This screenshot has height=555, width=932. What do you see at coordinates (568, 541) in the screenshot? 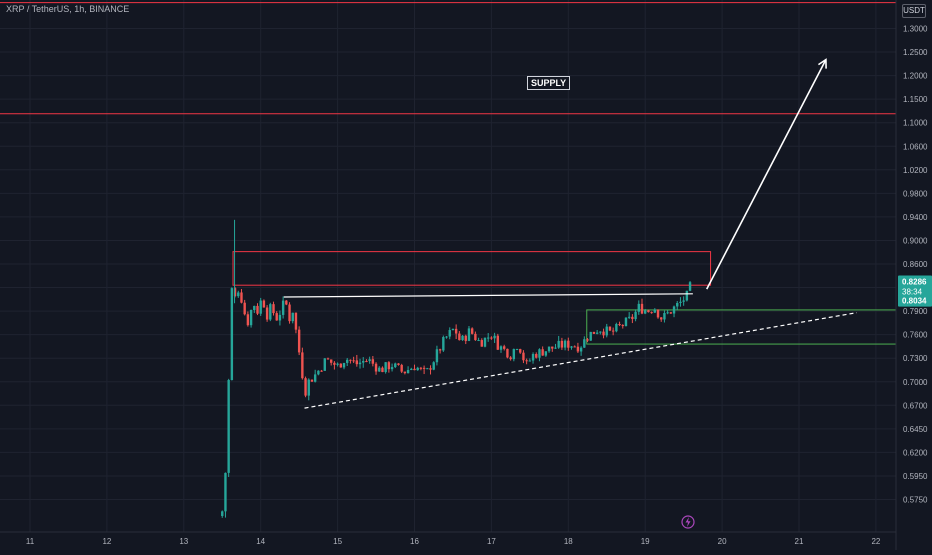
I see `x-tick-label: 18` at bounding box center [568, 541].